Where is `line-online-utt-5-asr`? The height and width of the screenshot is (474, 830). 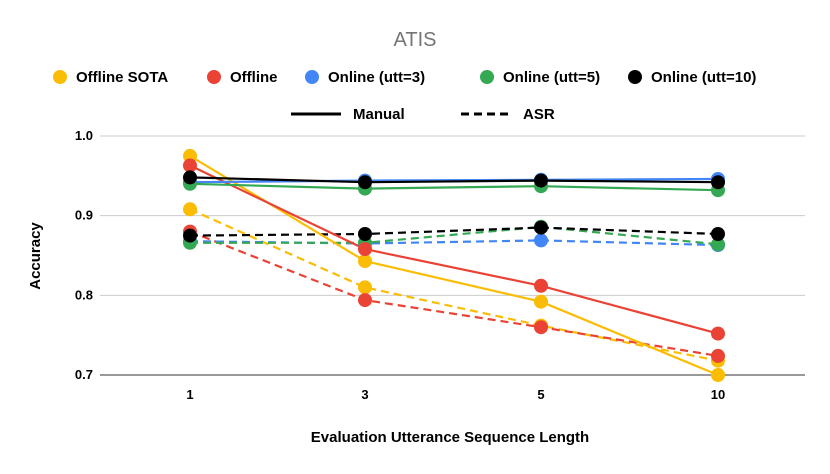 line-online-utt-5-asr is located at coordinates (454, 235).